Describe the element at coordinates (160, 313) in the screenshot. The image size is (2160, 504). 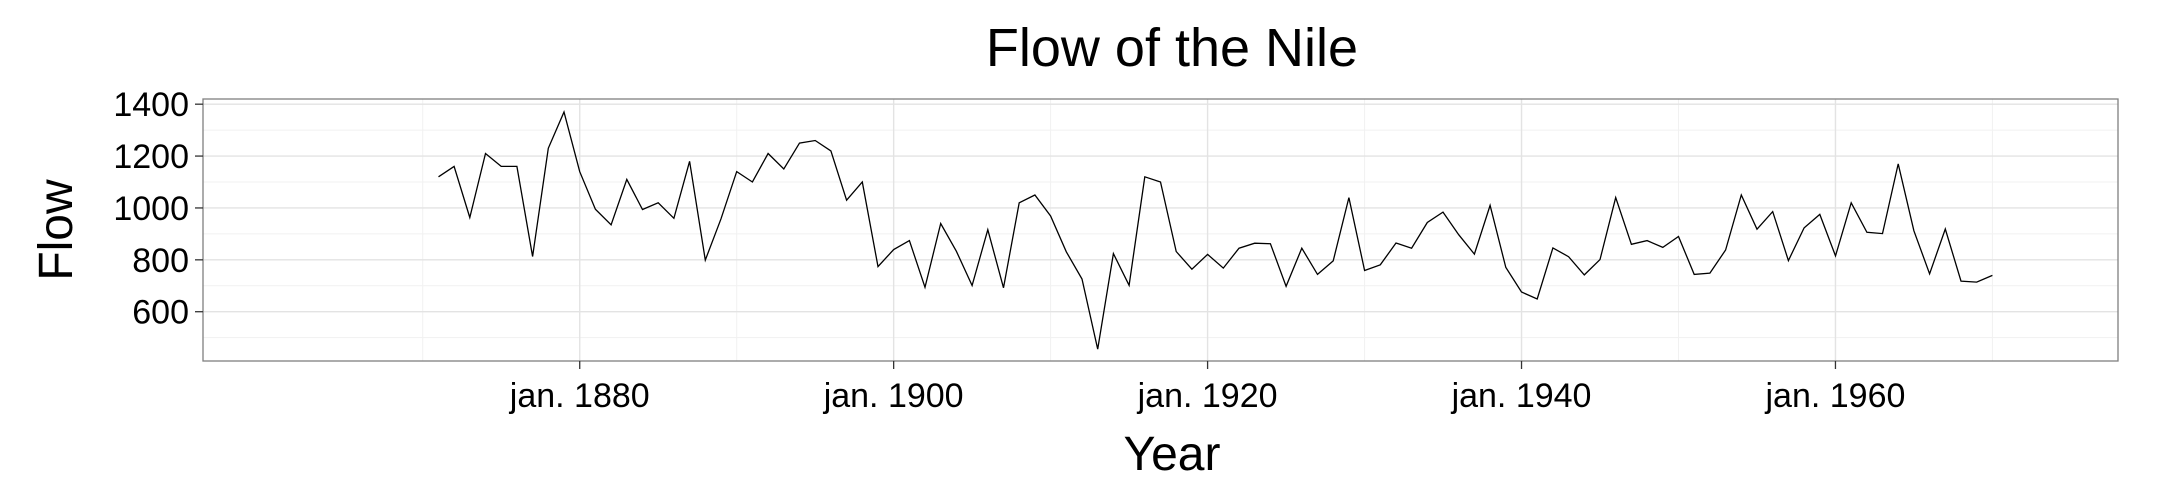
I see `y-tick-label: 600` at that location.